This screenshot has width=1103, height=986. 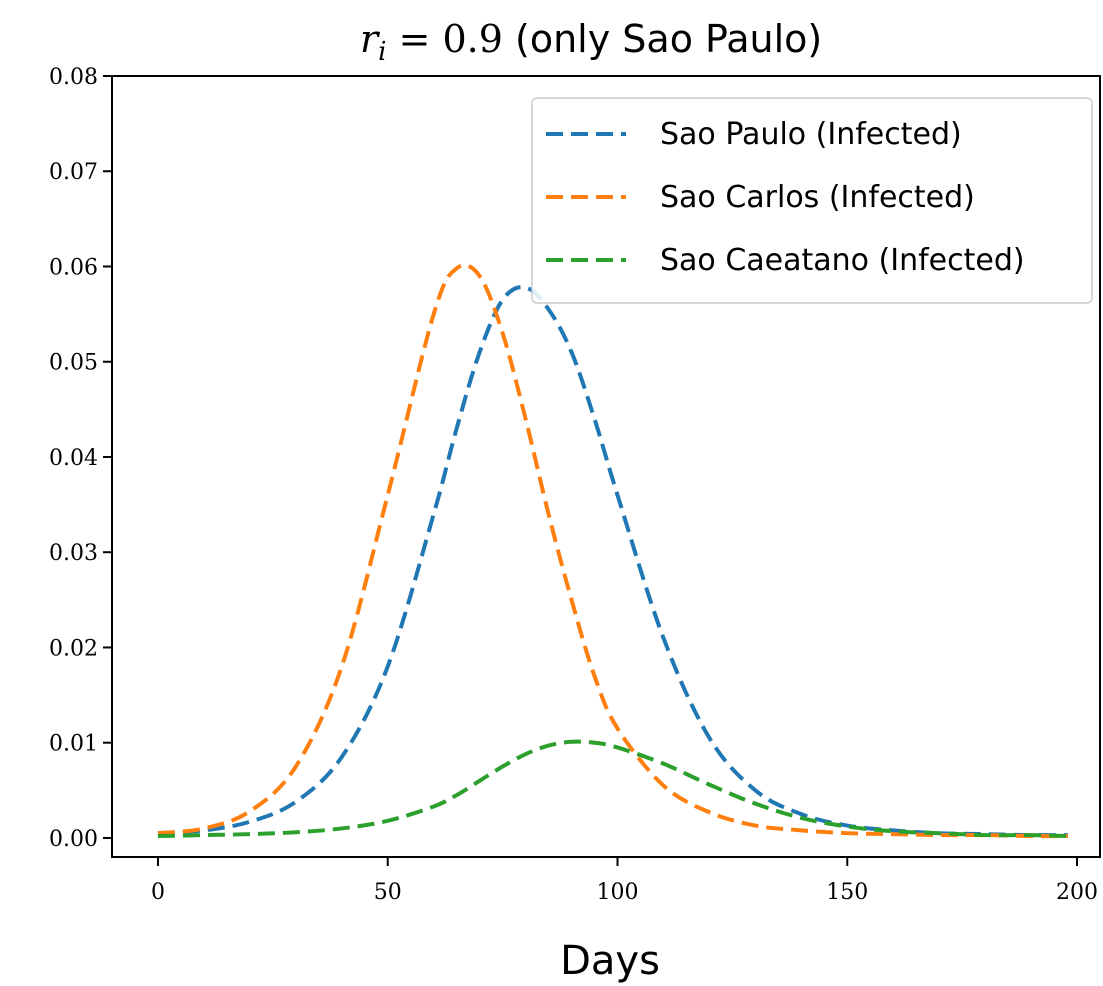 I want to click on y-tick-label: 0.07, so click(x=73, y=172).